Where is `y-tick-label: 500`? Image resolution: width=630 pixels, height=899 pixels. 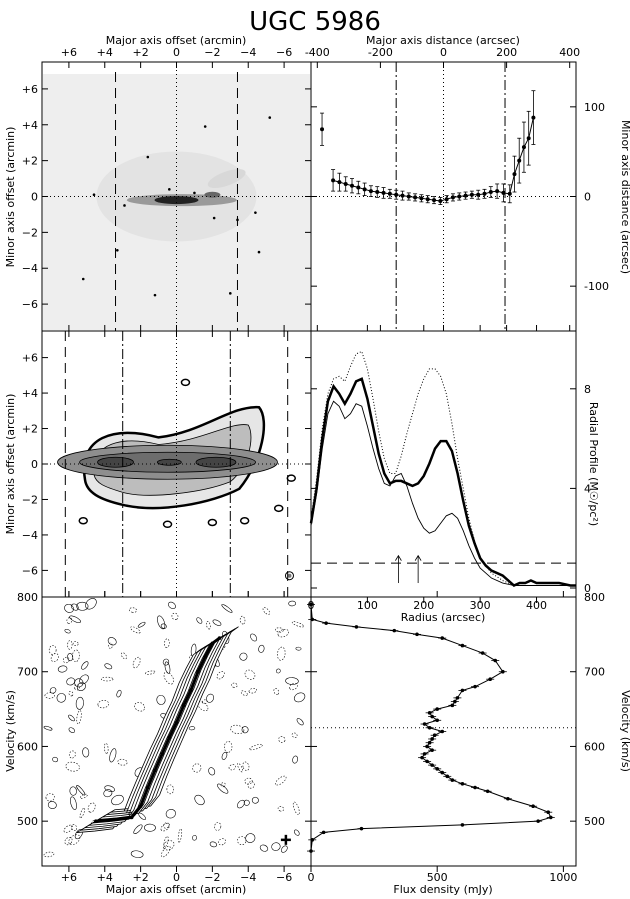 y-tick-label: 500 is located at coordinates (27, 821).